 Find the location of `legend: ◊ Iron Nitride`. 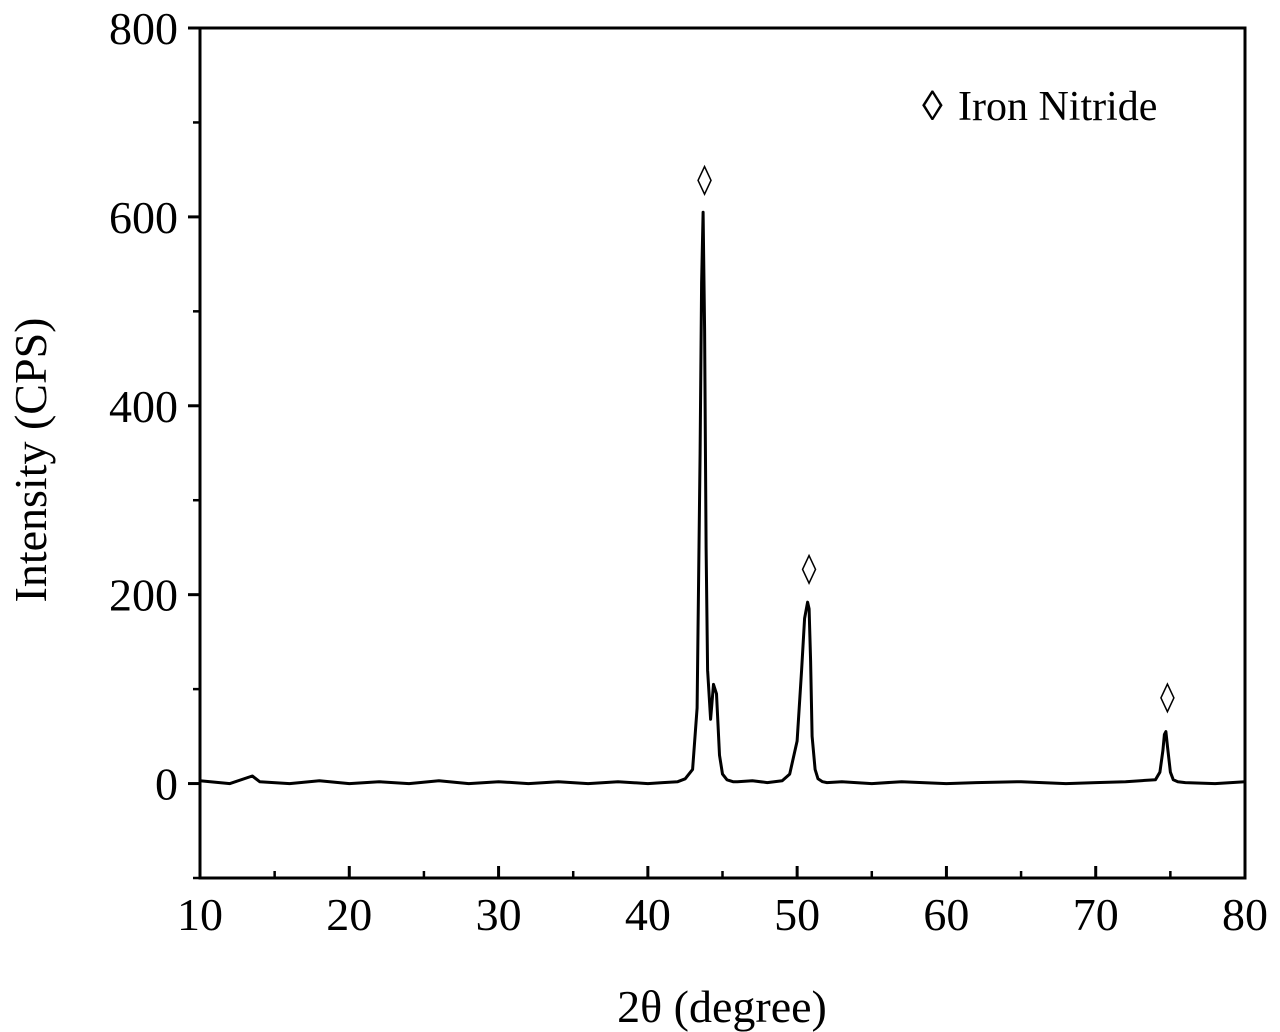

legend: ◊ Iron Nitride is located at coordinates (1039, 107).